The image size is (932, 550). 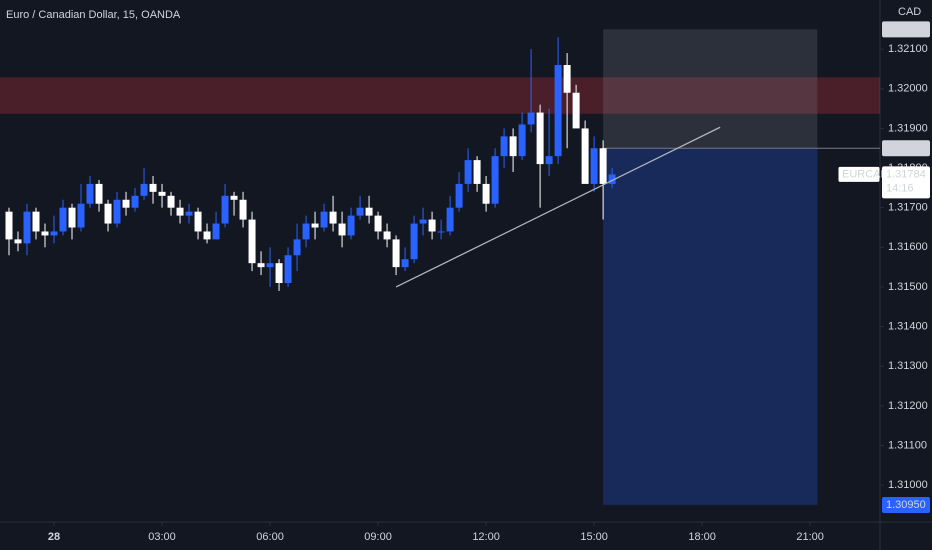 What do you see at coordinates (909, 12) in the screenshot?
I see `currency-label: CAD` at bounding box center [909, 12].